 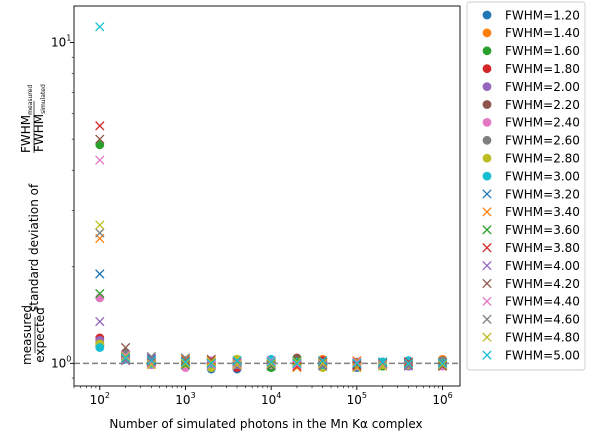 What do you see at coordinates (34, 247) in the screenshot?
I see `y-label-main: standard deviation of` at bounding box center [34, 247].